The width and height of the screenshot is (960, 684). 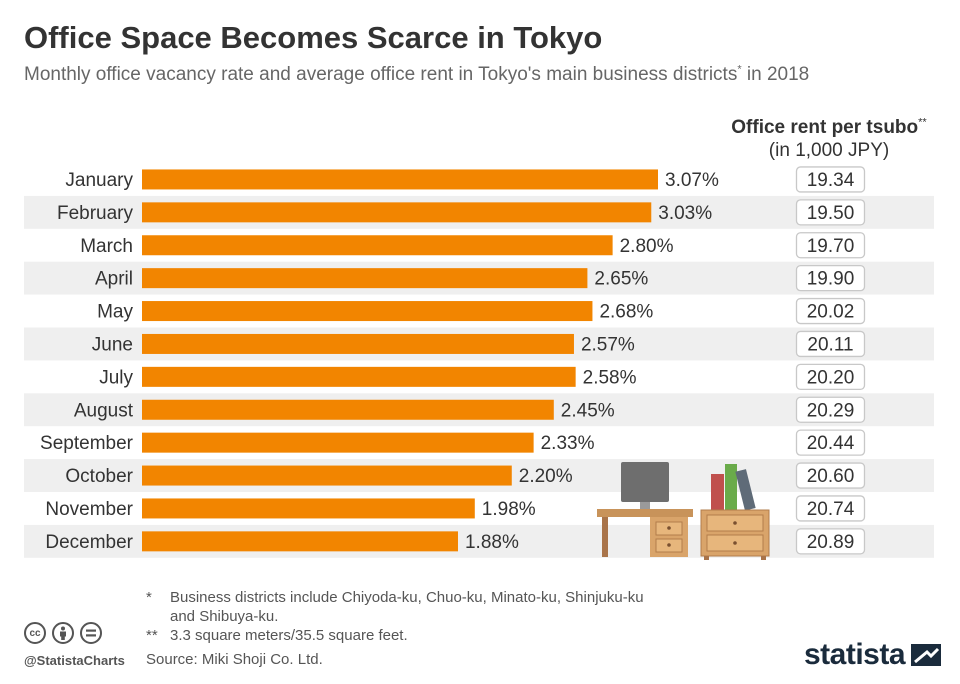 I want to click on category-label: October, so click(x=99, y=476).